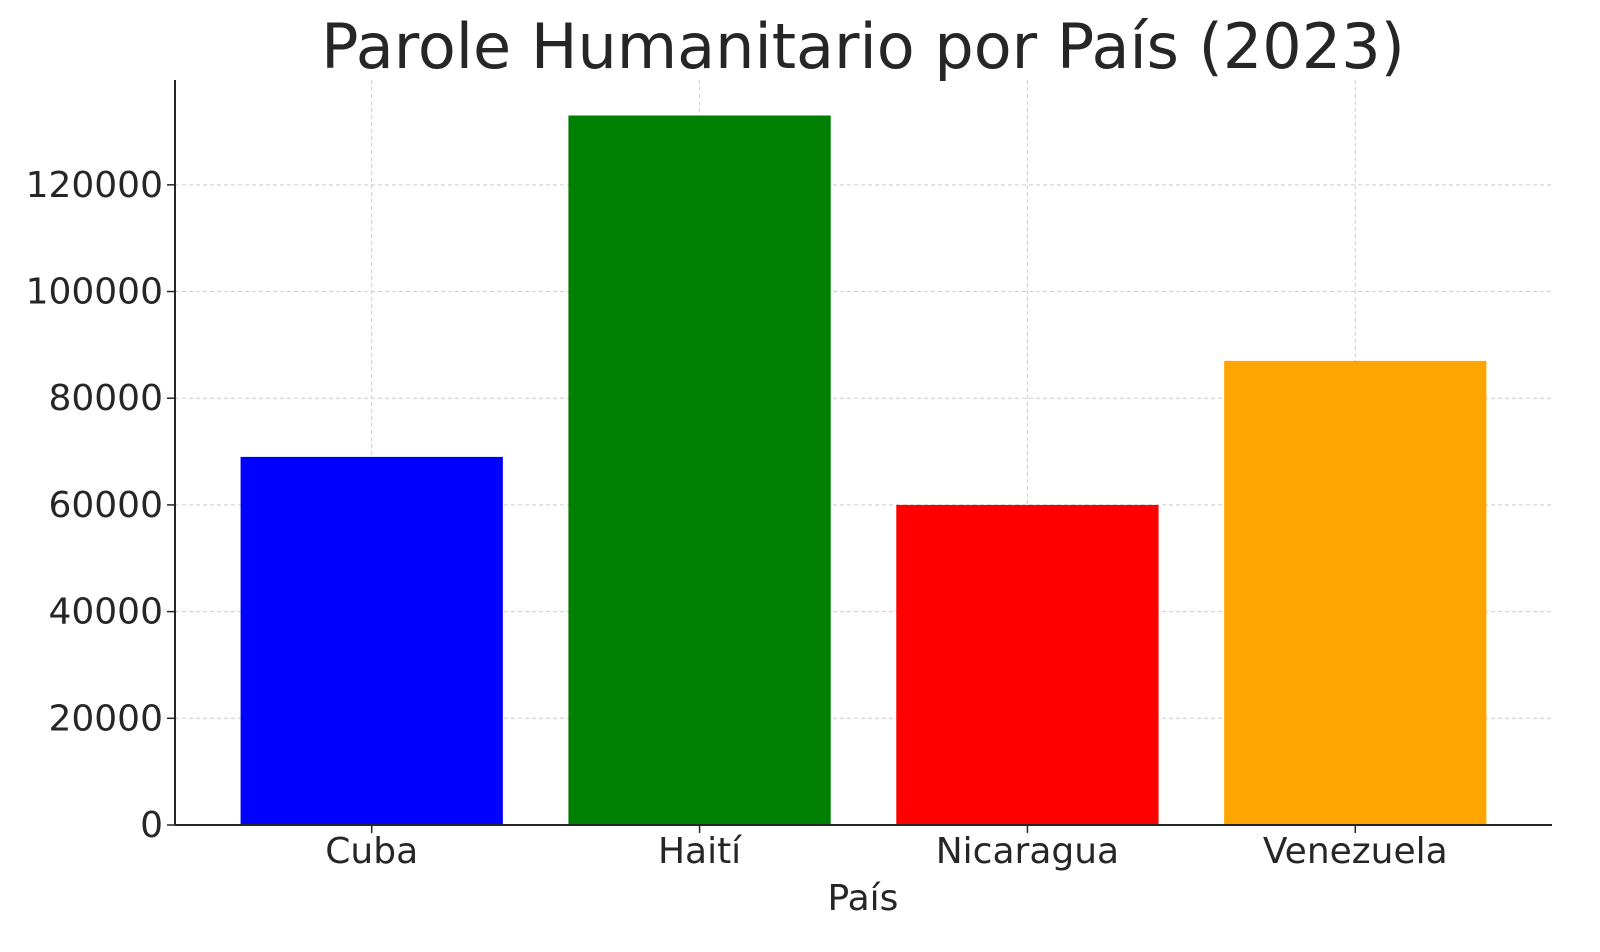 The width and height of the screenshot is (1600, 952). What do you see at coordinates (151, 825) in the screenshot?
I see `y-tick-label: 0` at bounding box center [151, 825].